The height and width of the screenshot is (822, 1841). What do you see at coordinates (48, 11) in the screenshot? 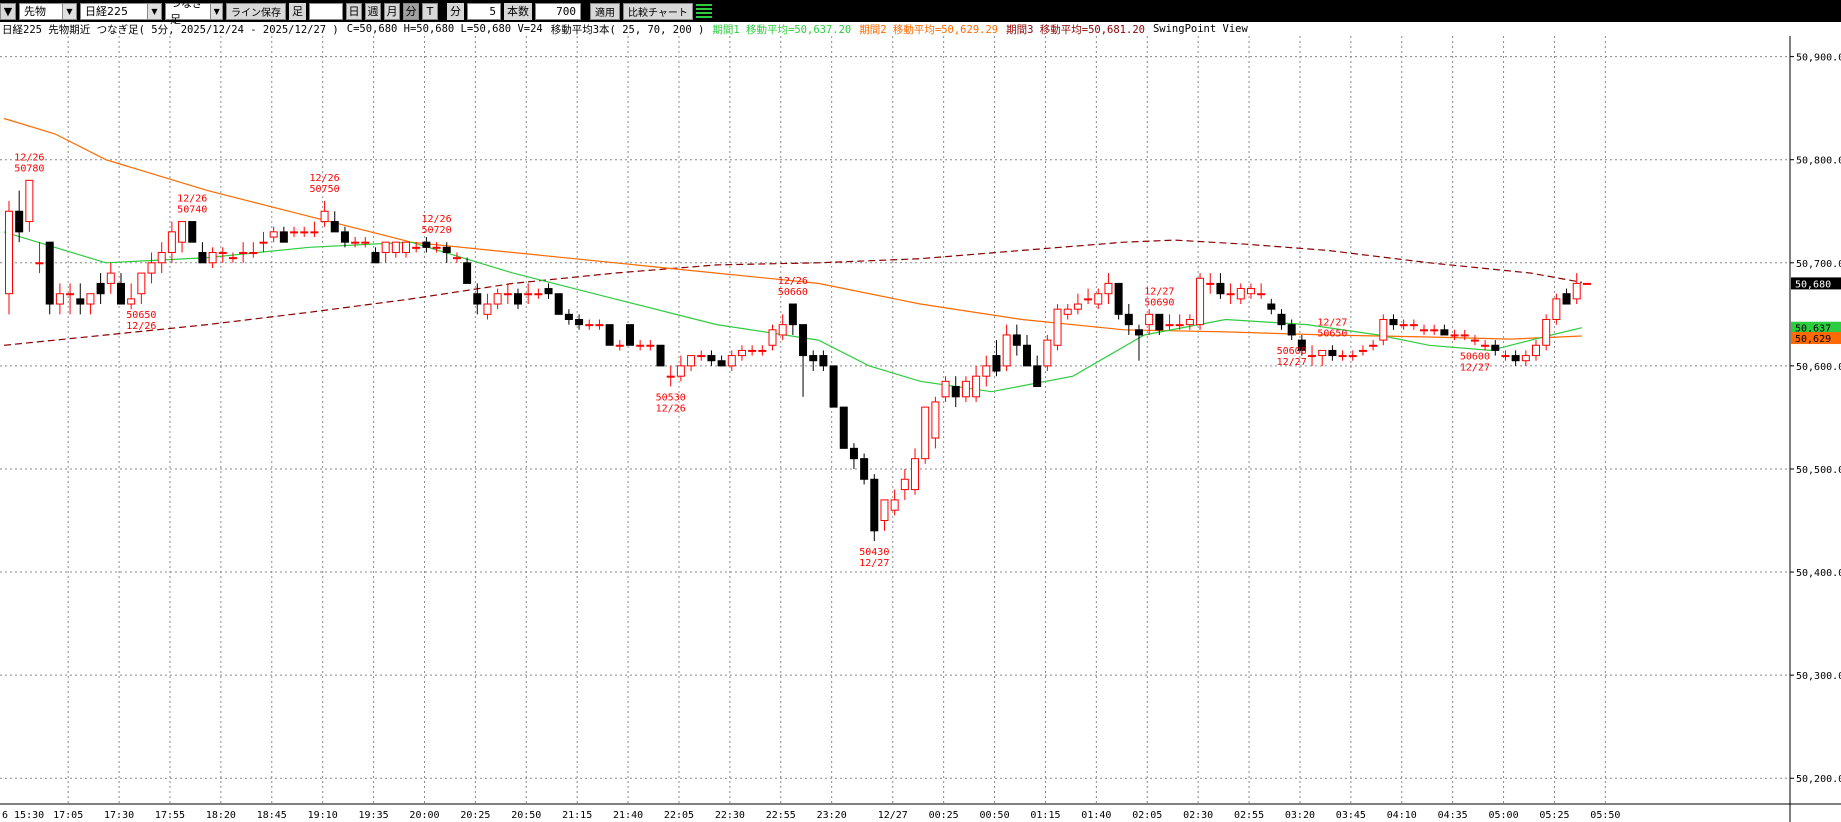
I see `market-select: 先物 ▼` at bounding box center [48, 11].